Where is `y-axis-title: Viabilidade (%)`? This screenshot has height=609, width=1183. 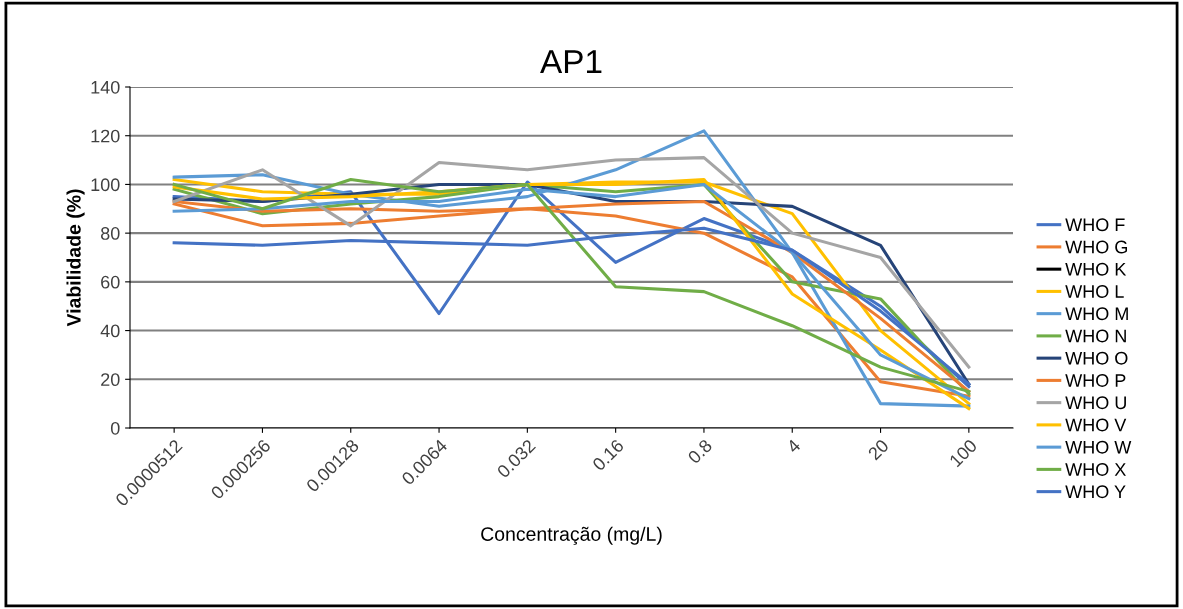
y-axis-title: Viabilidade (%) is located at coordinates (75, 258).